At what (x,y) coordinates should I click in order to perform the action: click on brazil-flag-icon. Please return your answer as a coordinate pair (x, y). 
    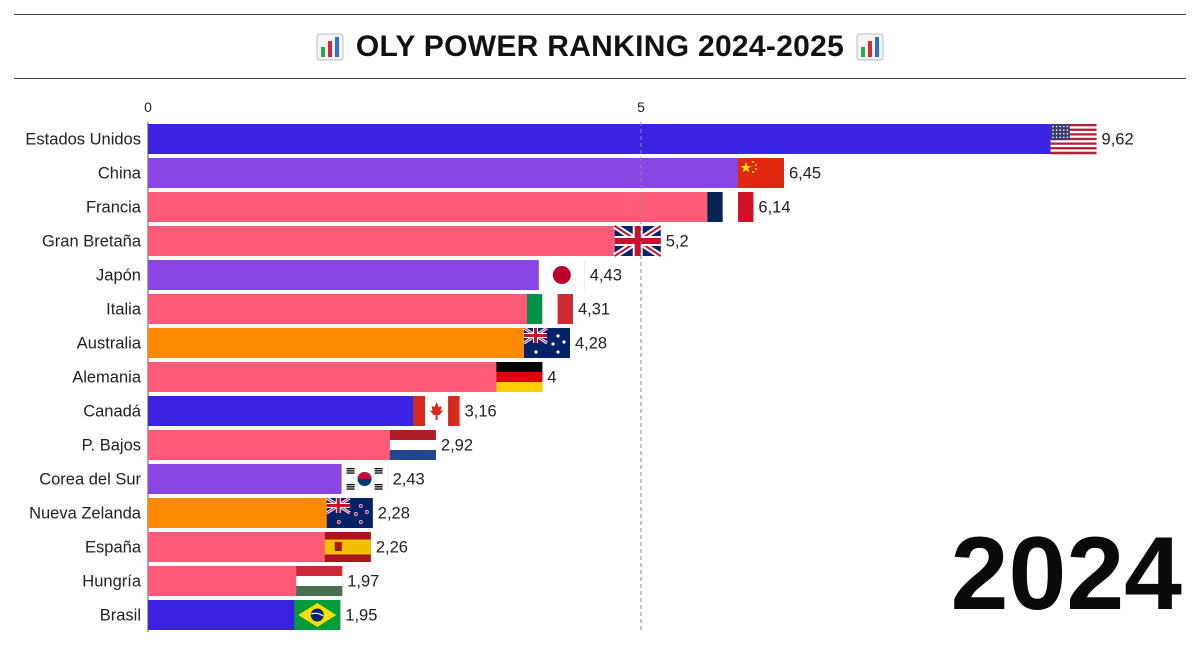
    Looking at the image, I should click on (317, 615).